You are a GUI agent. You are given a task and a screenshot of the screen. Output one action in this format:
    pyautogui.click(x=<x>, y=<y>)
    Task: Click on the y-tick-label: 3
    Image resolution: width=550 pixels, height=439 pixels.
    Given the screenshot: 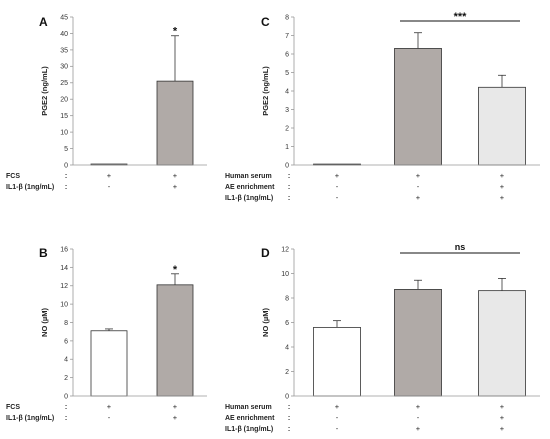 What is the action you would take?
    pyautogui.click(x=287, y=110)
    